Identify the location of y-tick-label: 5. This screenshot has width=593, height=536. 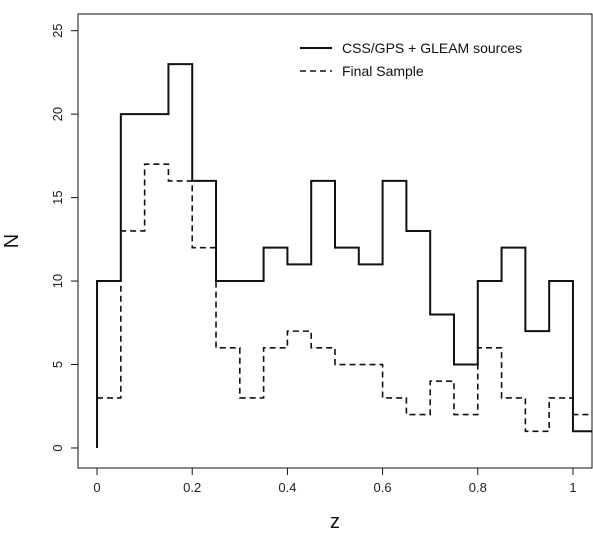
(57, 364).